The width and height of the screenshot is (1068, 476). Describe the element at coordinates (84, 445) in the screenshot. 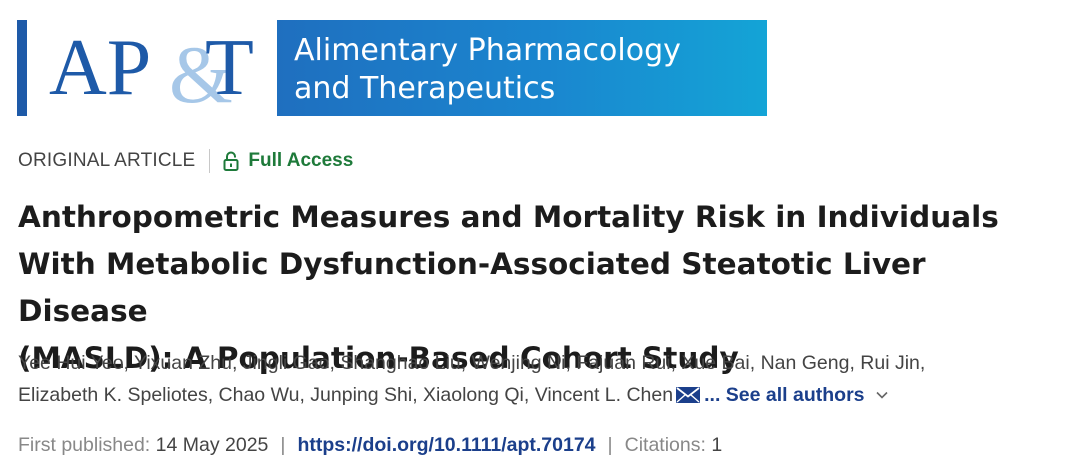

I see `first-published-label: First published:` at that location.